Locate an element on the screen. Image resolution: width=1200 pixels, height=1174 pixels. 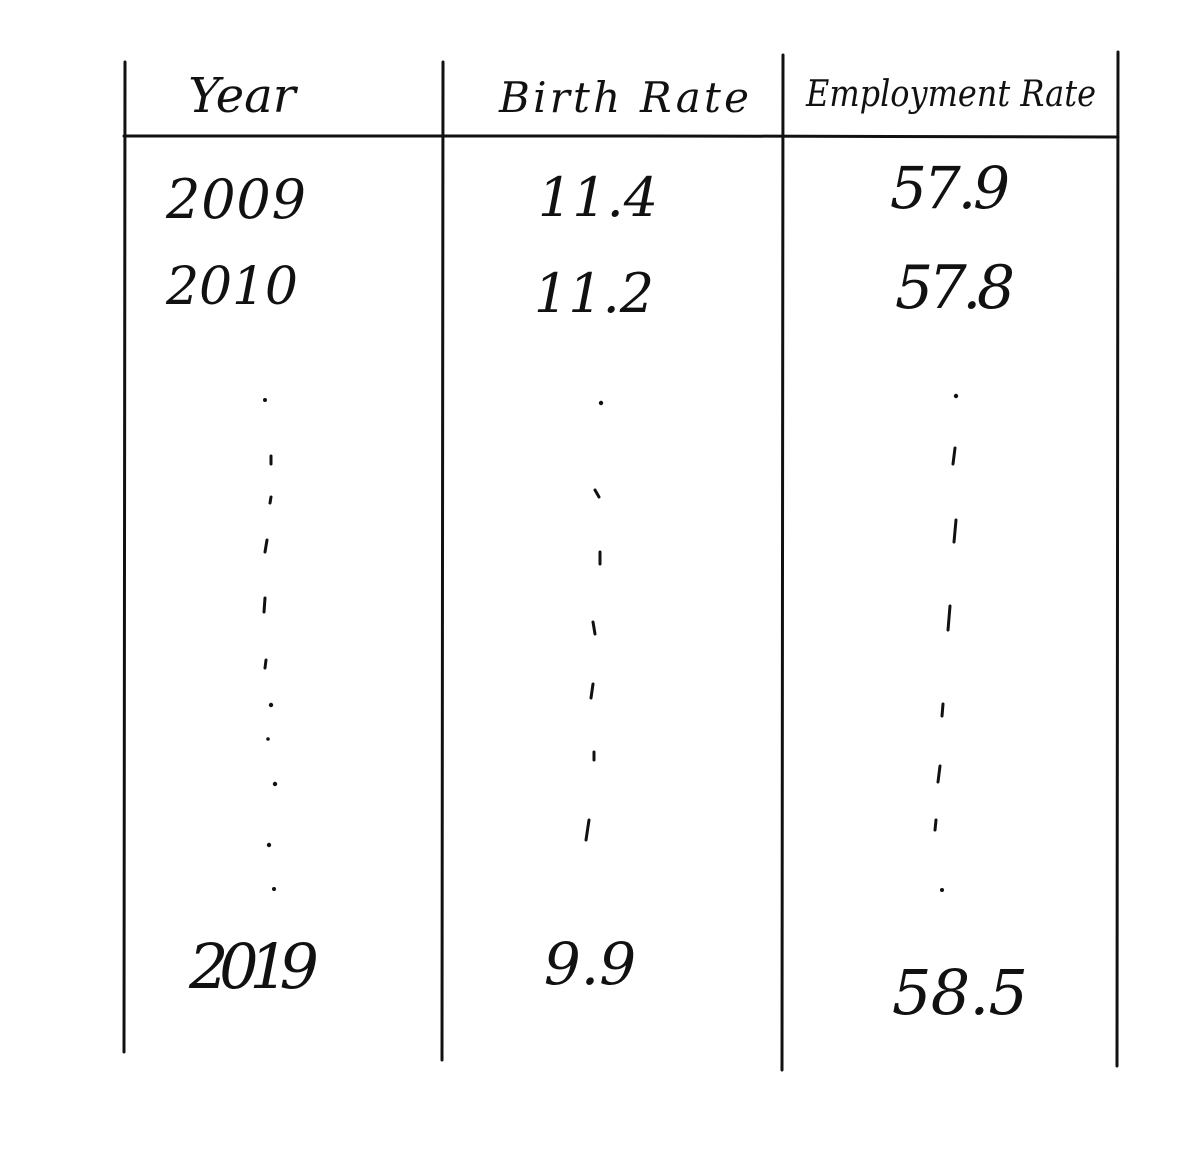
header-employment-rate: Employment Rate is located at coordinates (950, 94).